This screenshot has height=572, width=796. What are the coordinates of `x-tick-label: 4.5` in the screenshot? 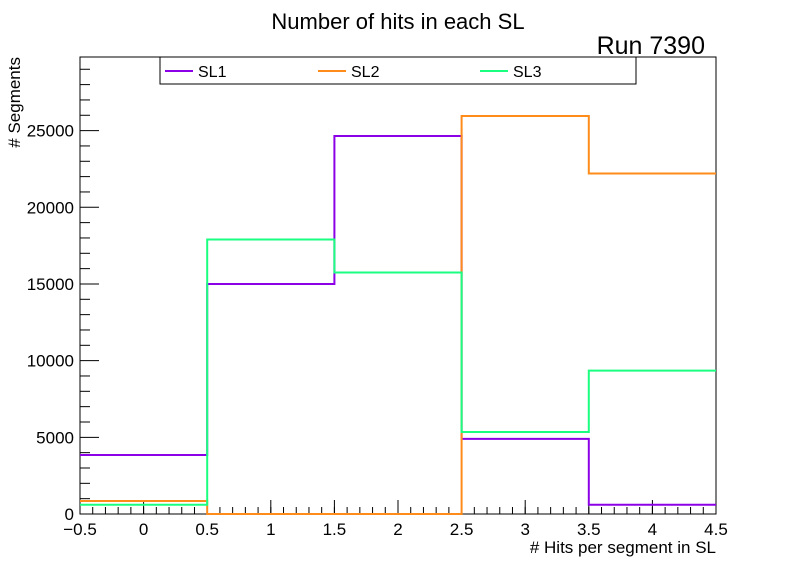 It's located at (716, 529).